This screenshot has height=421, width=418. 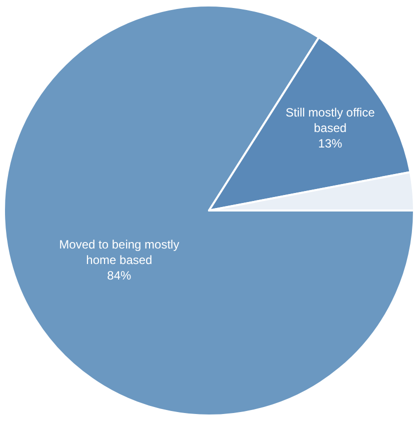 What do you see at coordinates (331, 120) in the screenshot?
I see `slice-label: Still mostly office based` at bounding box center [331, 120].